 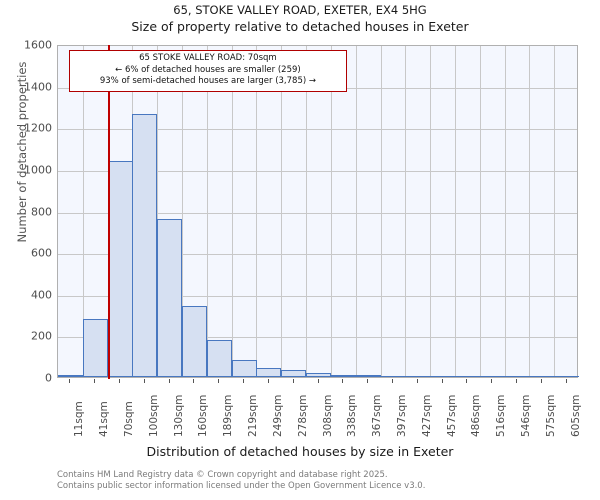 What do you see at coordinates (352, 415) in the screenshot?
I see `x-tick-label: 338sqm` at bounding box center [352, 415].